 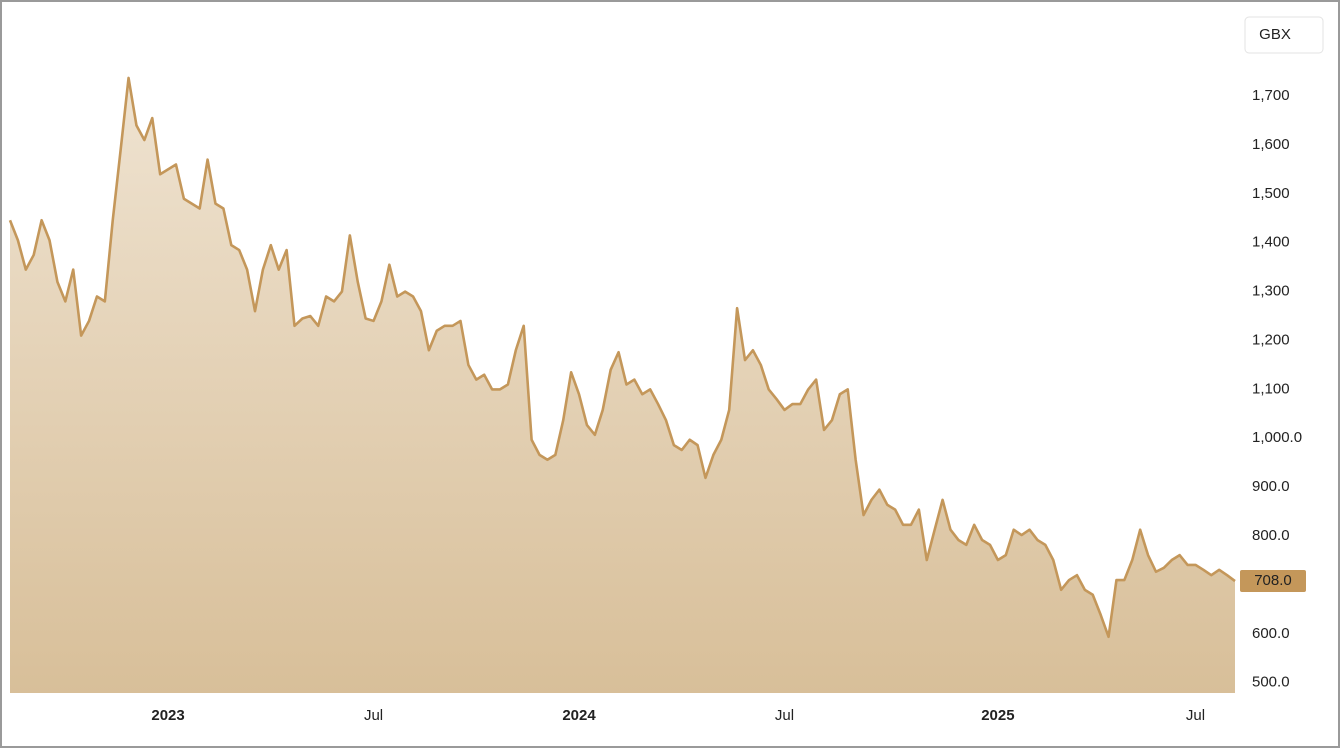 I want to click on y-tick-label: 800.0, so click(x=1271, y=535).